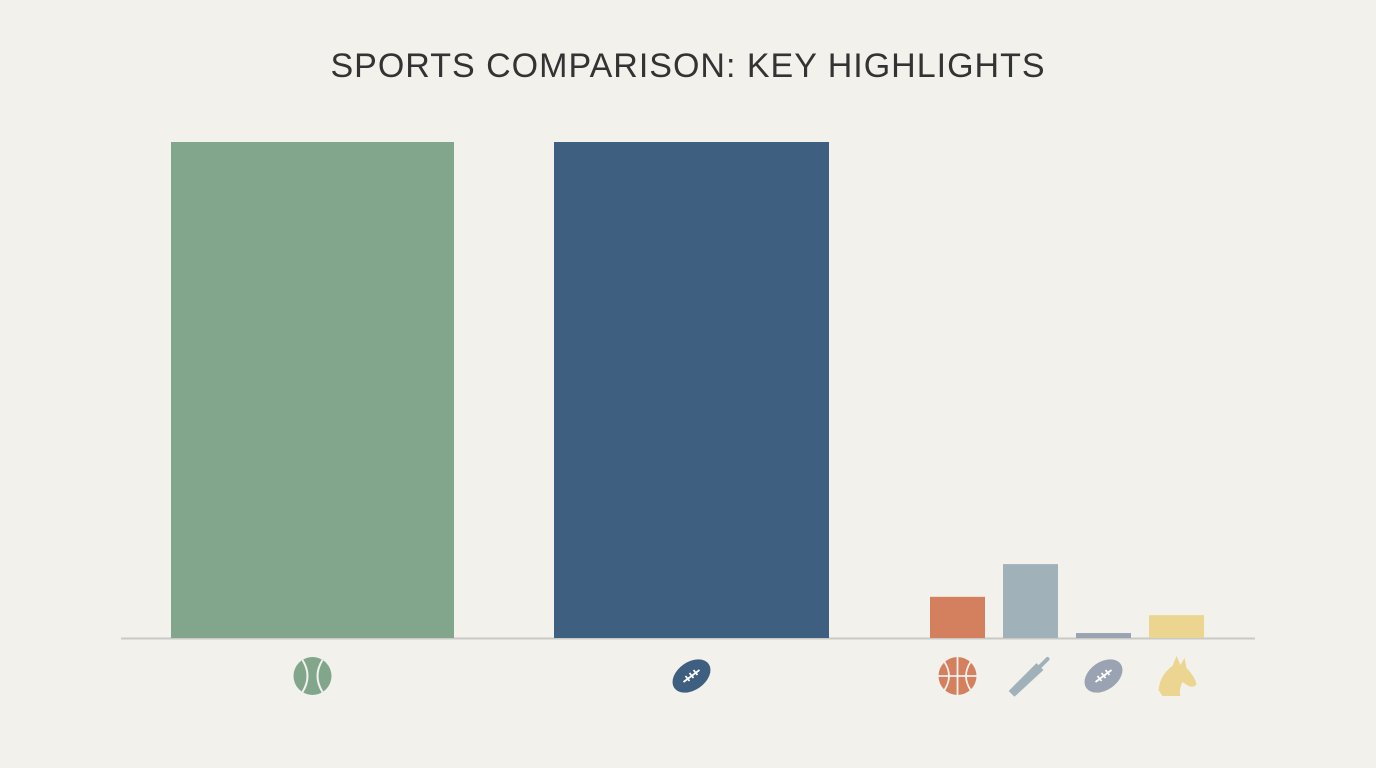 The image size is (1376, 768). Describe the element at coordinates (687, 66) in the screenshot. I see `chart-title: SPORTS COMPARISON: KEY HIGHLIGHTS` at that location.